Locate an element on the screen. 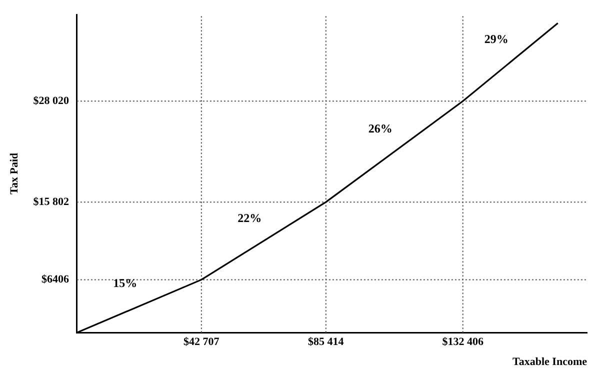 Image resolution: width=595 pixels, height=375 pixels. y-tick-label: $15 802 is located at coordinates (51, 202).